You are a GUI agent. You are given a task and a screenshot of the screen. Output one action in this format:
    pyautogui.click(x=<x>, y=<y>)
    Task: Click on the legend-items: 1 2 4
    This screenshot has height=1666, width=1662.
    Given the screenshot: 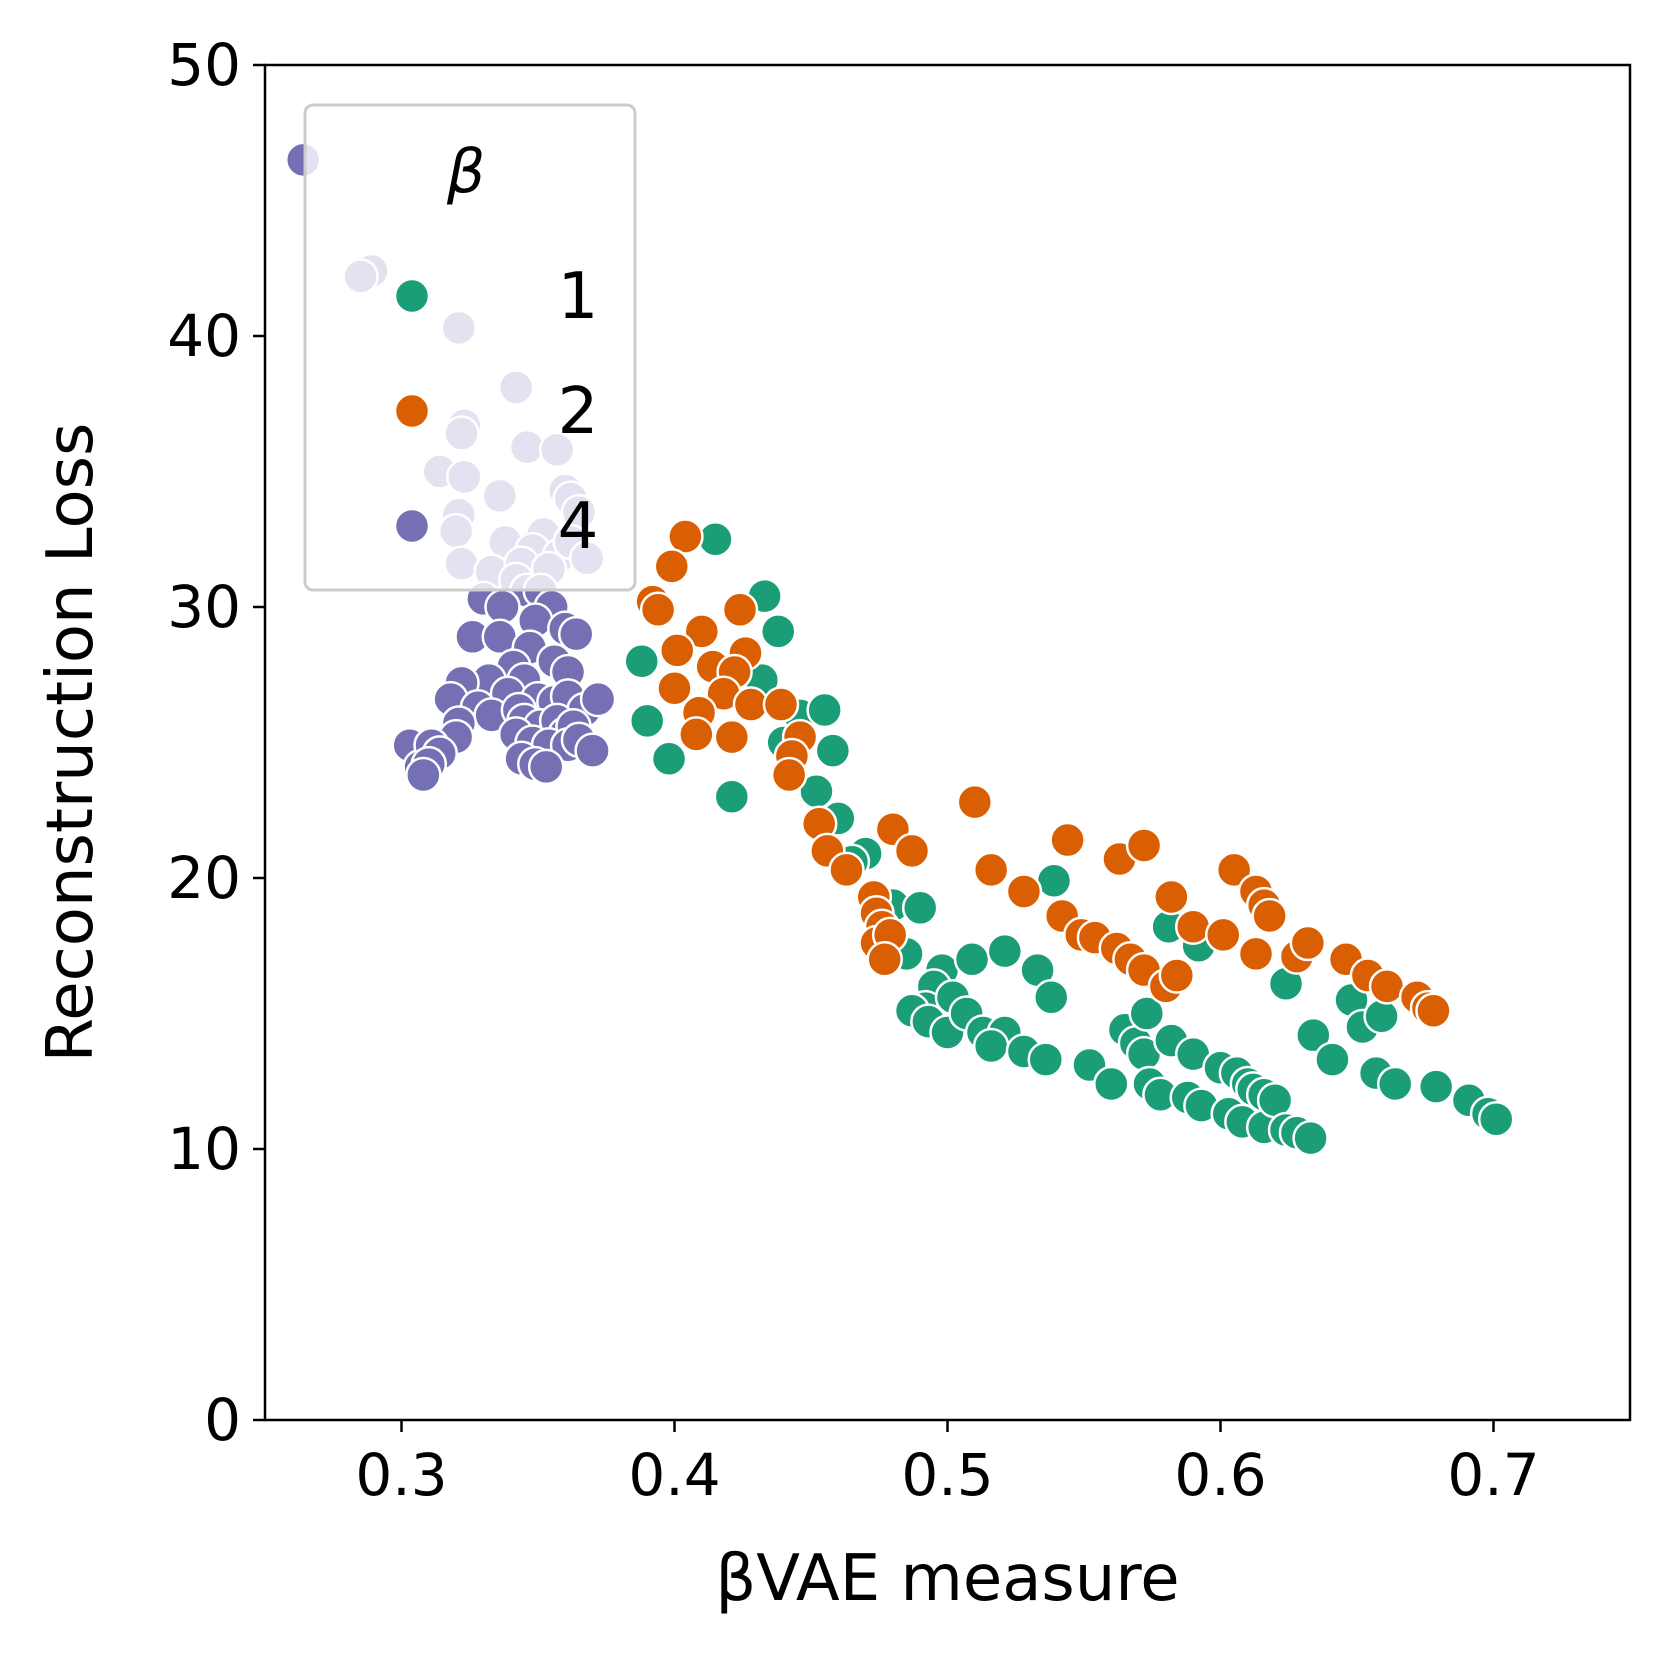 What is the action you would take?
    pyautogui.click(x=496, y=412)
    